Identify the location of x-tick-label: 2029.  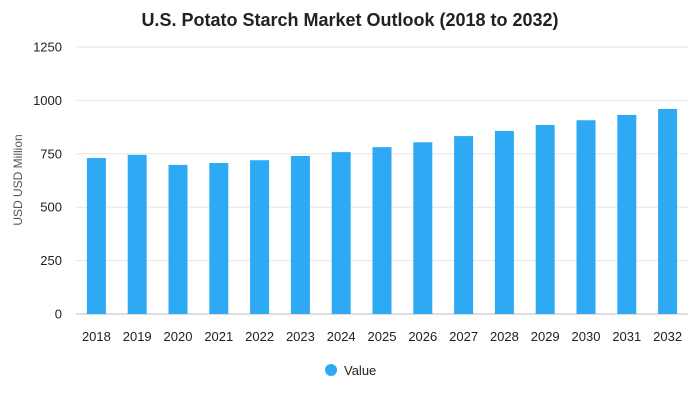
(545, 336).